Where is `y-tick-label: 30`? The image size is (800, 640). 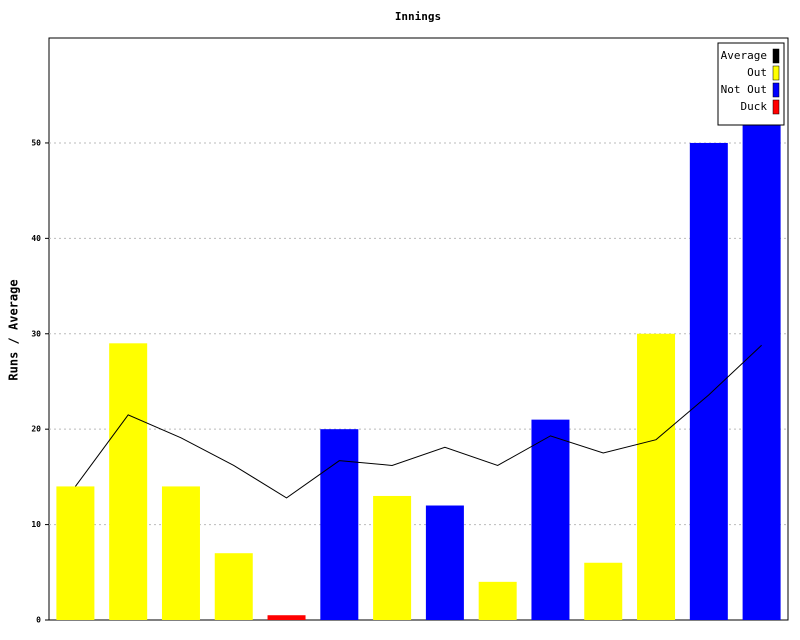
y-tick-label: 30 is located at coordinates (36, 333).